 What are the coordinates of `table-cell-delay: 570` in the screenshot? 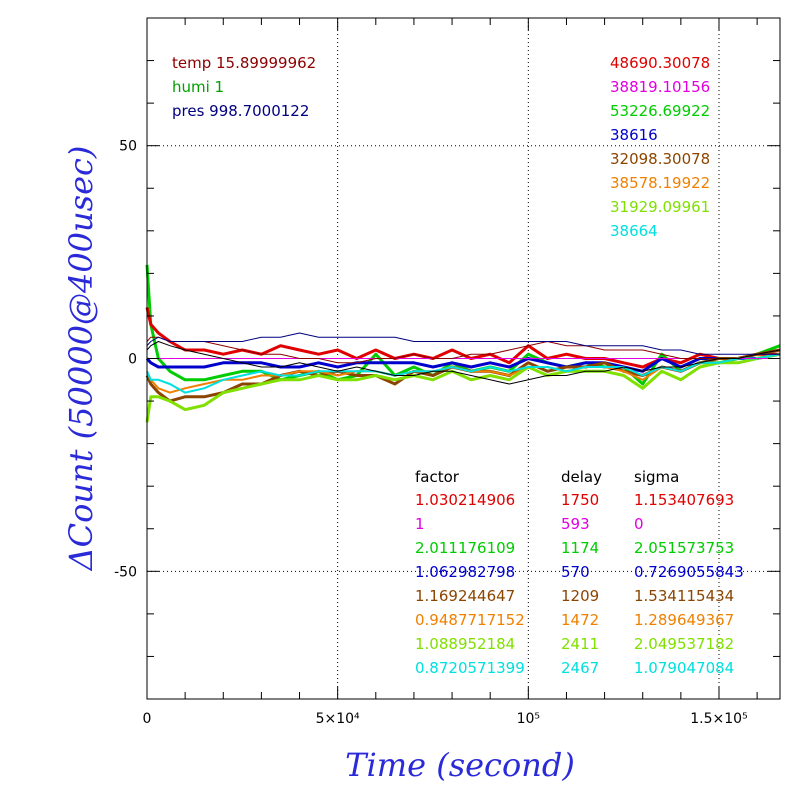 It's located at (575, 572).